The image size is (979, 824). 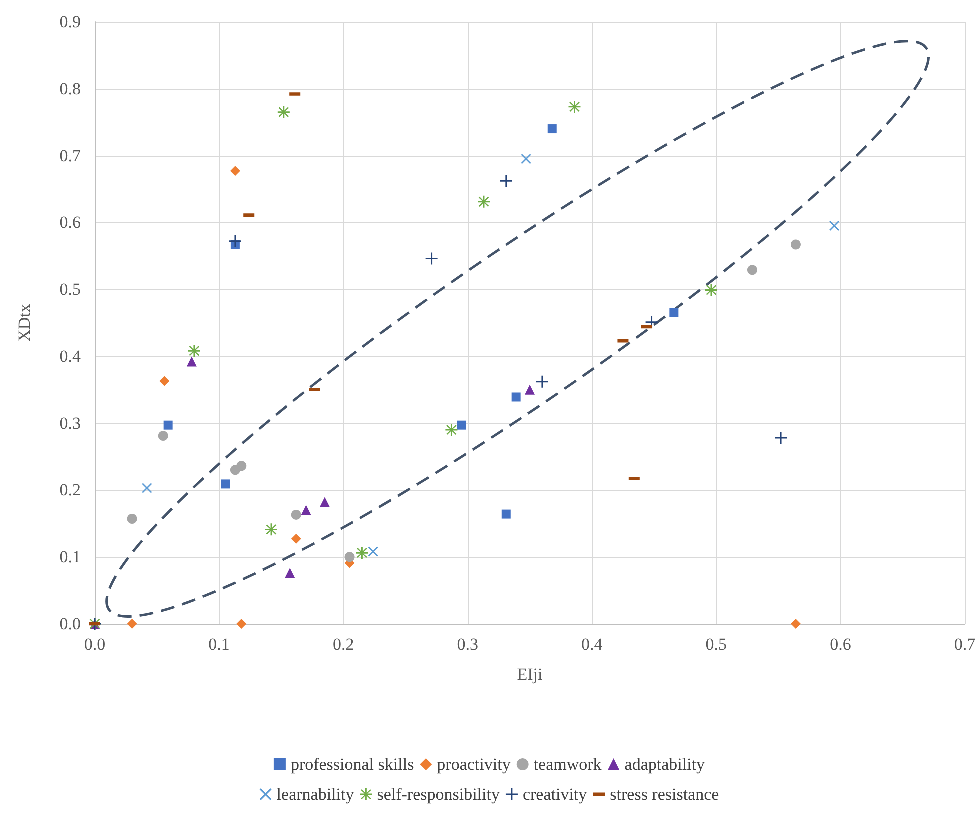 What do you see at coordinates (717, 644) in the screenshot?
I see `x-tick-label: 0.5` at bounding box center [717, 644].